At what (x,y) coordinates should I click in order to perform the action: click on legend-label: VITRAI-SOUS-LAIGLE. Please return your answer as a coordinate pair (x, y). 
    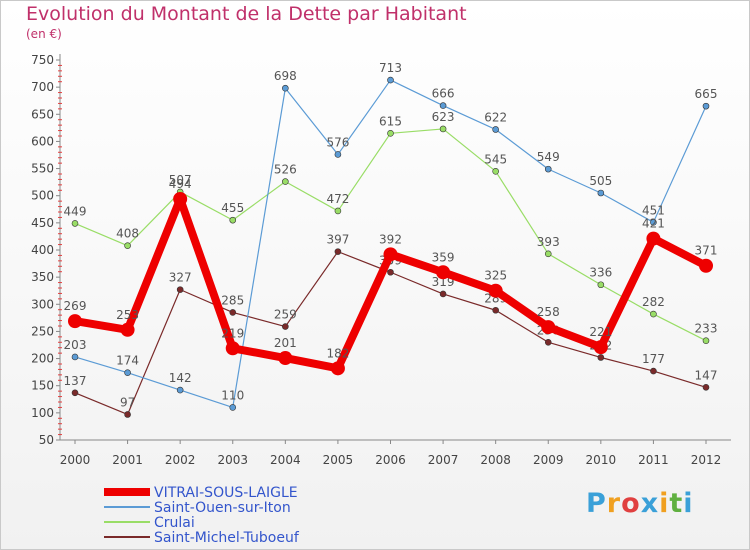
    Looking at the image, I should click on (226, 493).